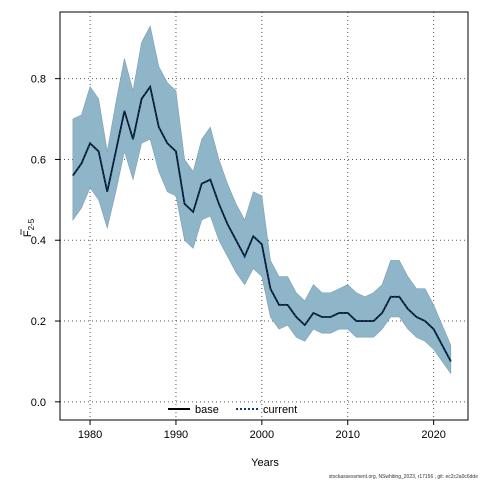 The height and width of the screenshot is (480, 480). I want to click on x-tick-label: 1990, so click(176, 435).